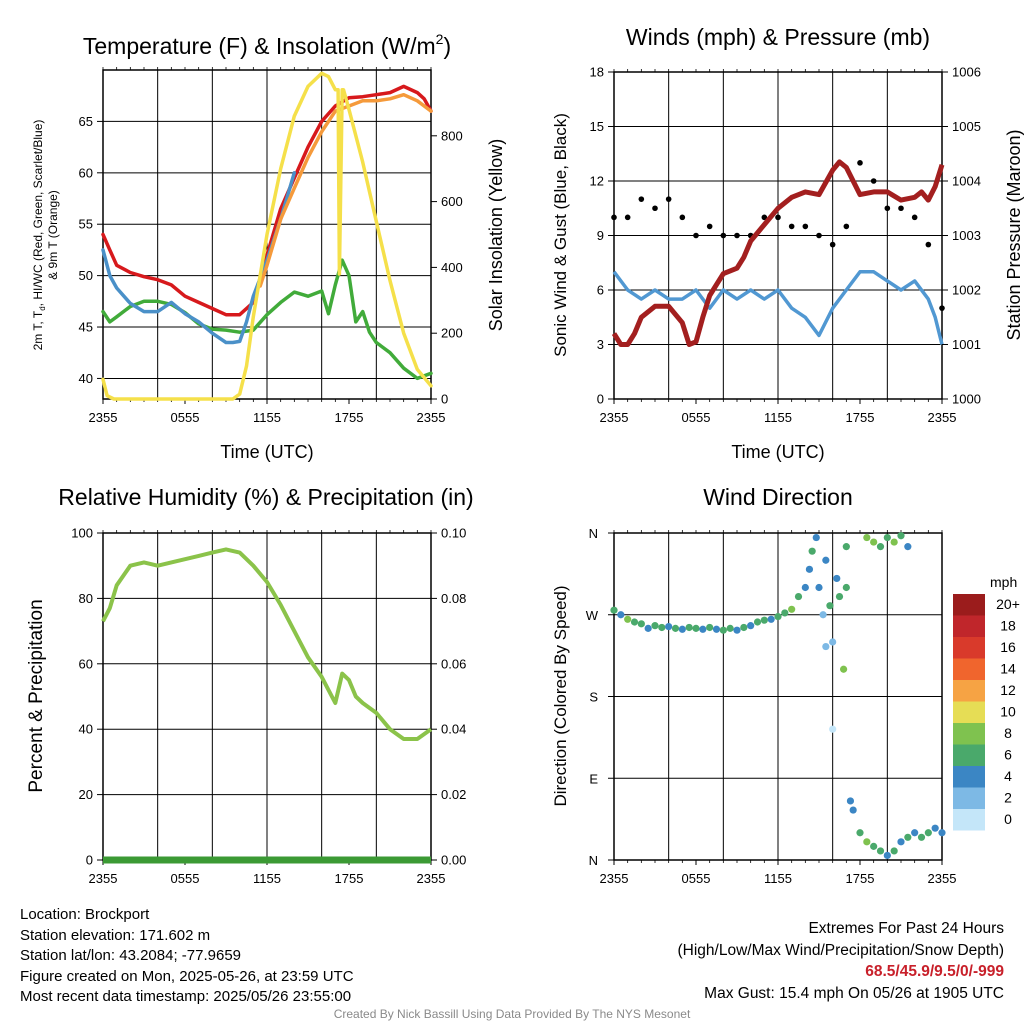  Describe the element at coordinates (600, 344) in the screenshot. I see `y-tick-label: 3` at that location.